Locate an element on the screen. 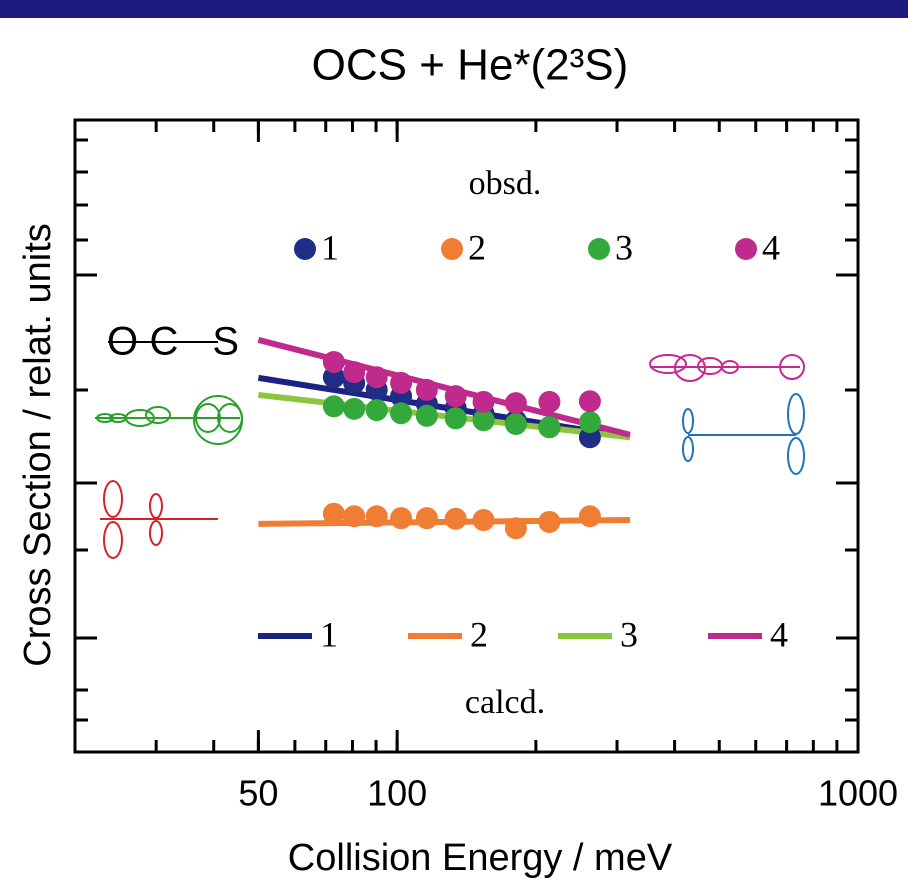 Image resolution: width=908 pixels, height=893 pixels. y-axis-label: Cross Section / relat. units is located at coordinates (38, 445).